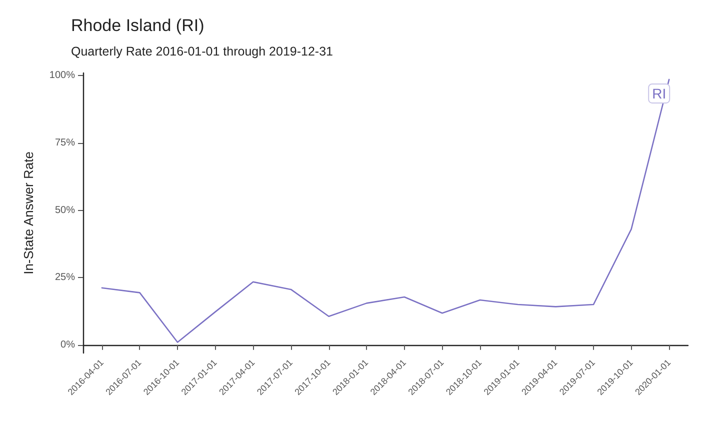 This screenshot has height=448, width=708. Describe the element at coordinates (659, 93) in the screenshot. I see `series-label: RI` at that location.